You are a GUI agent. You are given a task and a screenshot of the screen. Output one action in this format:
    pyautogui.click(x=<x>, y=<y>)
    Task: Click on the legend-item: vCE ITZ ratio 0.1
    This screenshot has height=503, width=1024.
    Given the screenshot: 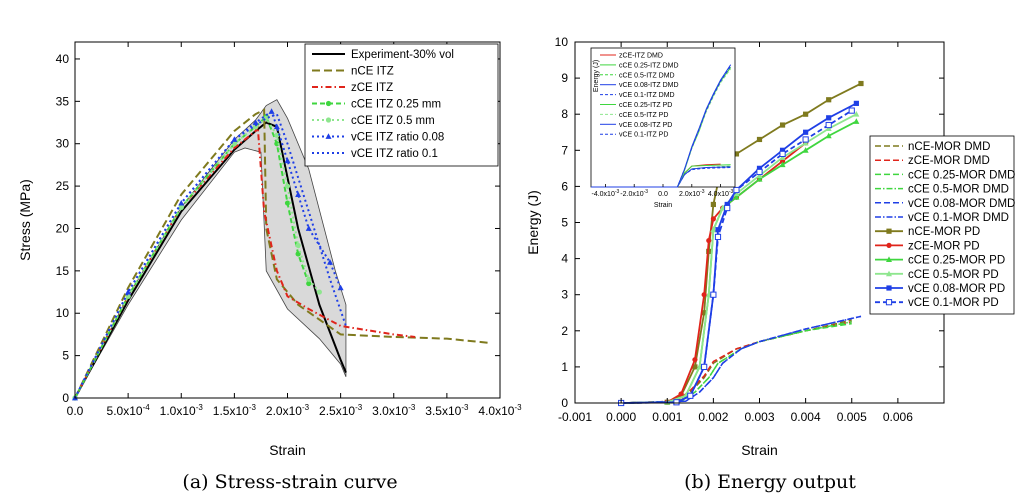 What is the action you would take?
    pyautogui.click(x=375, y=154)
    